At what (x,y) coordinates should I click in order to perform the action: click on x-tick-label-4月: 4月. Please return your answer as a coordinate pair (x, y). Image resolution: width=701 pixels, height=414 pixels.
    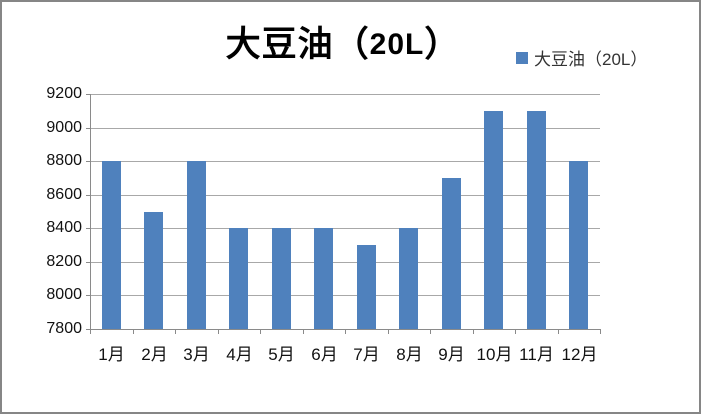
    Looking at the image, I should click on (239, 354).